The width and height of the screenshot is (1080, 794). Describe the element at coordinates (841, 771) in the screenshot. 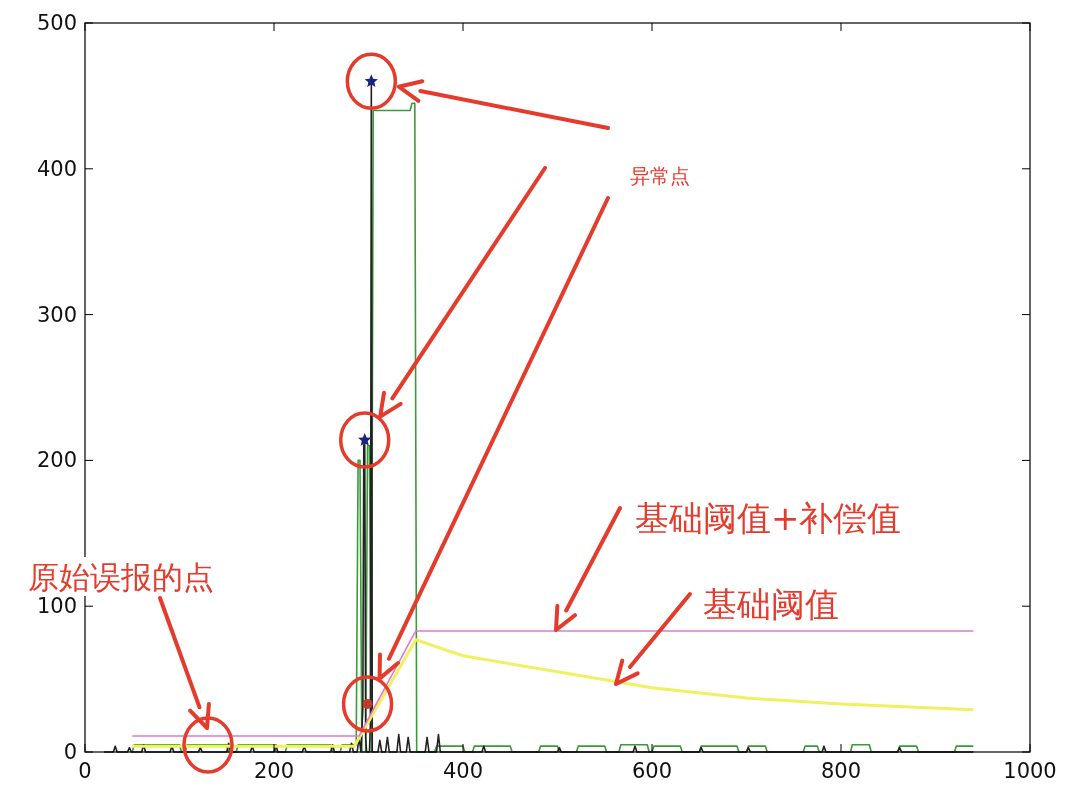

I see `x-tick-label: 800` at that location.